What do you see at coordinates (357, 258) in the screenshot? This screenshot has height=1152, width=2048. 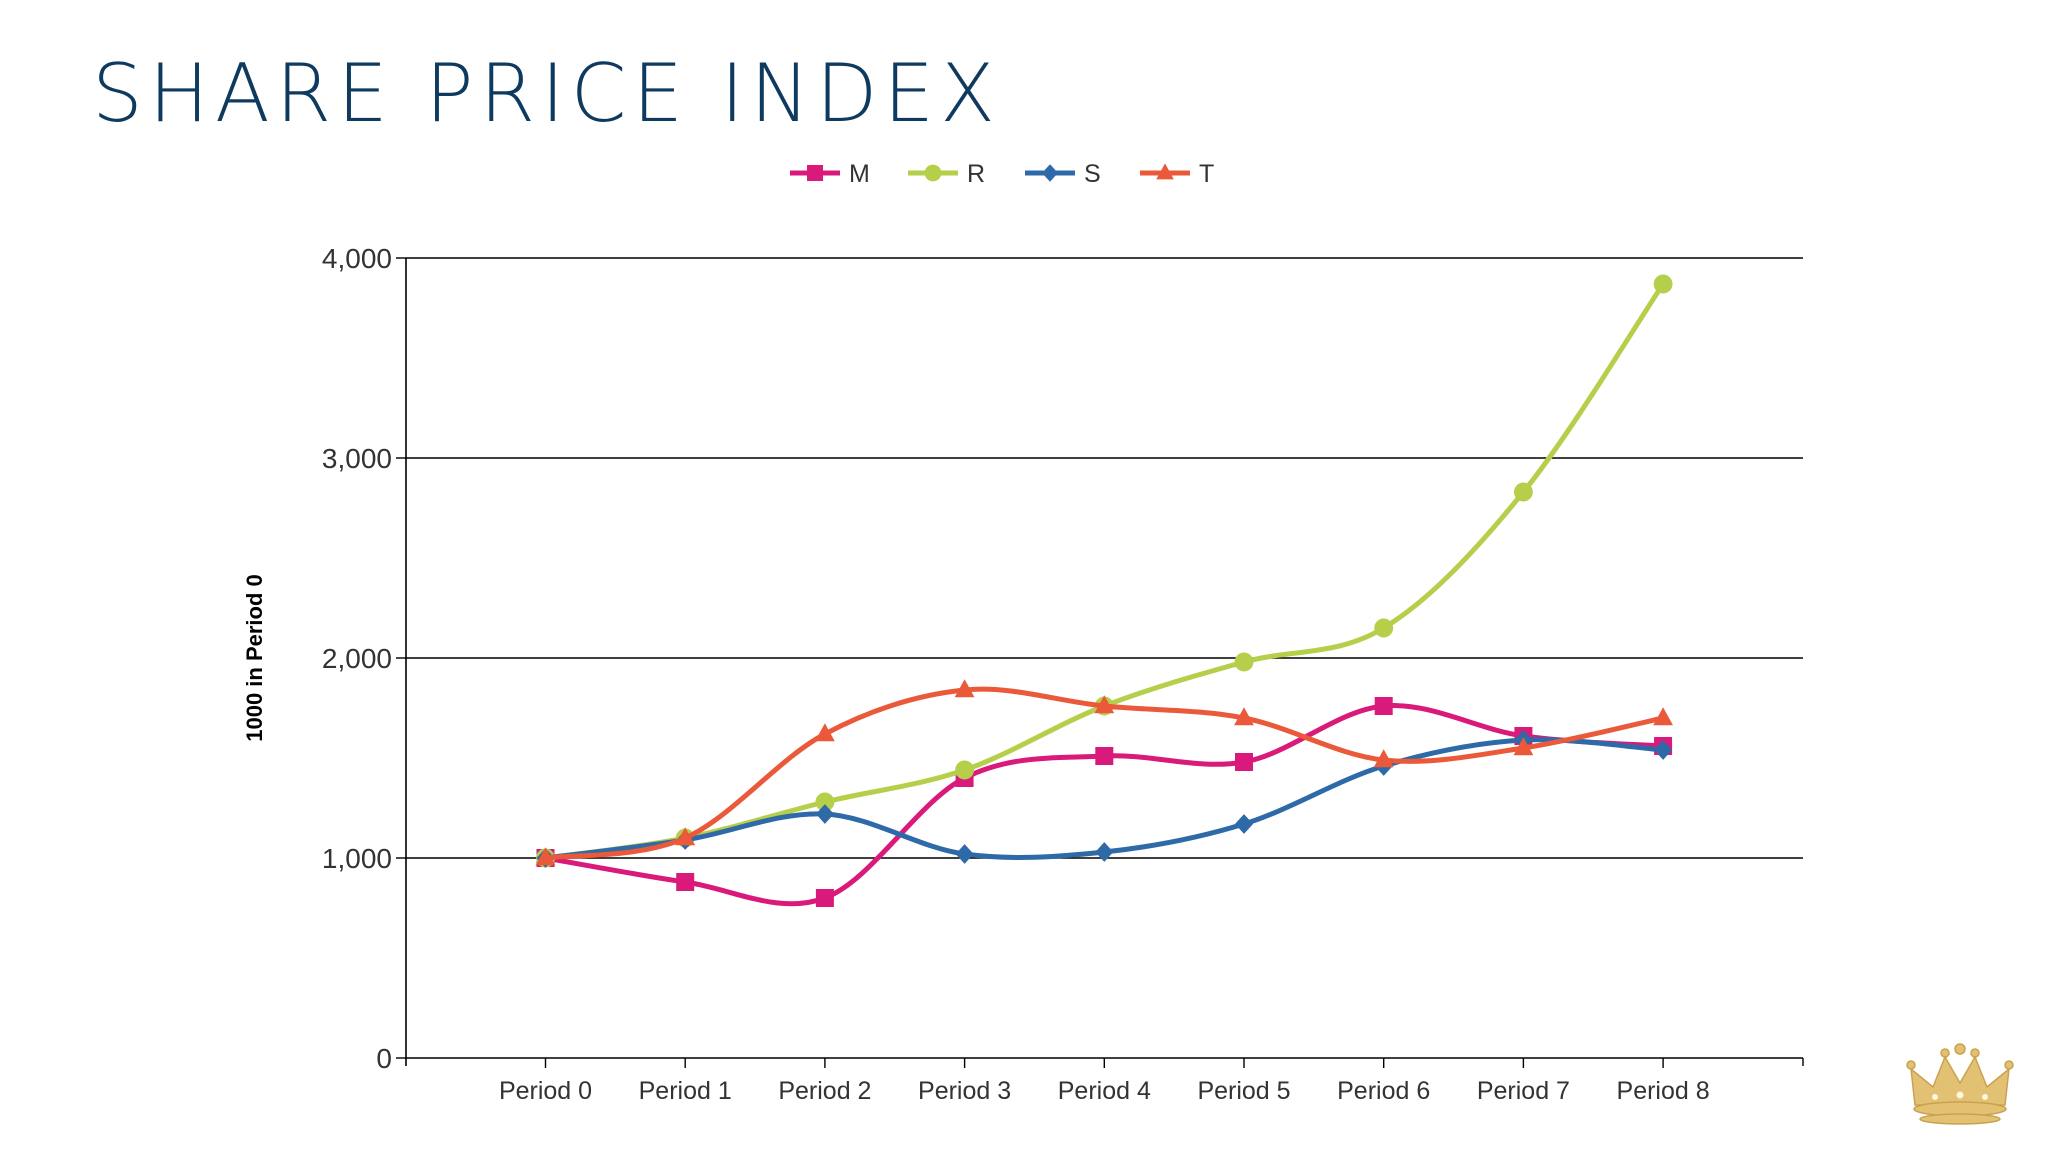 I see `y-tick-label: 4,000` at bounding box center [357, 258].